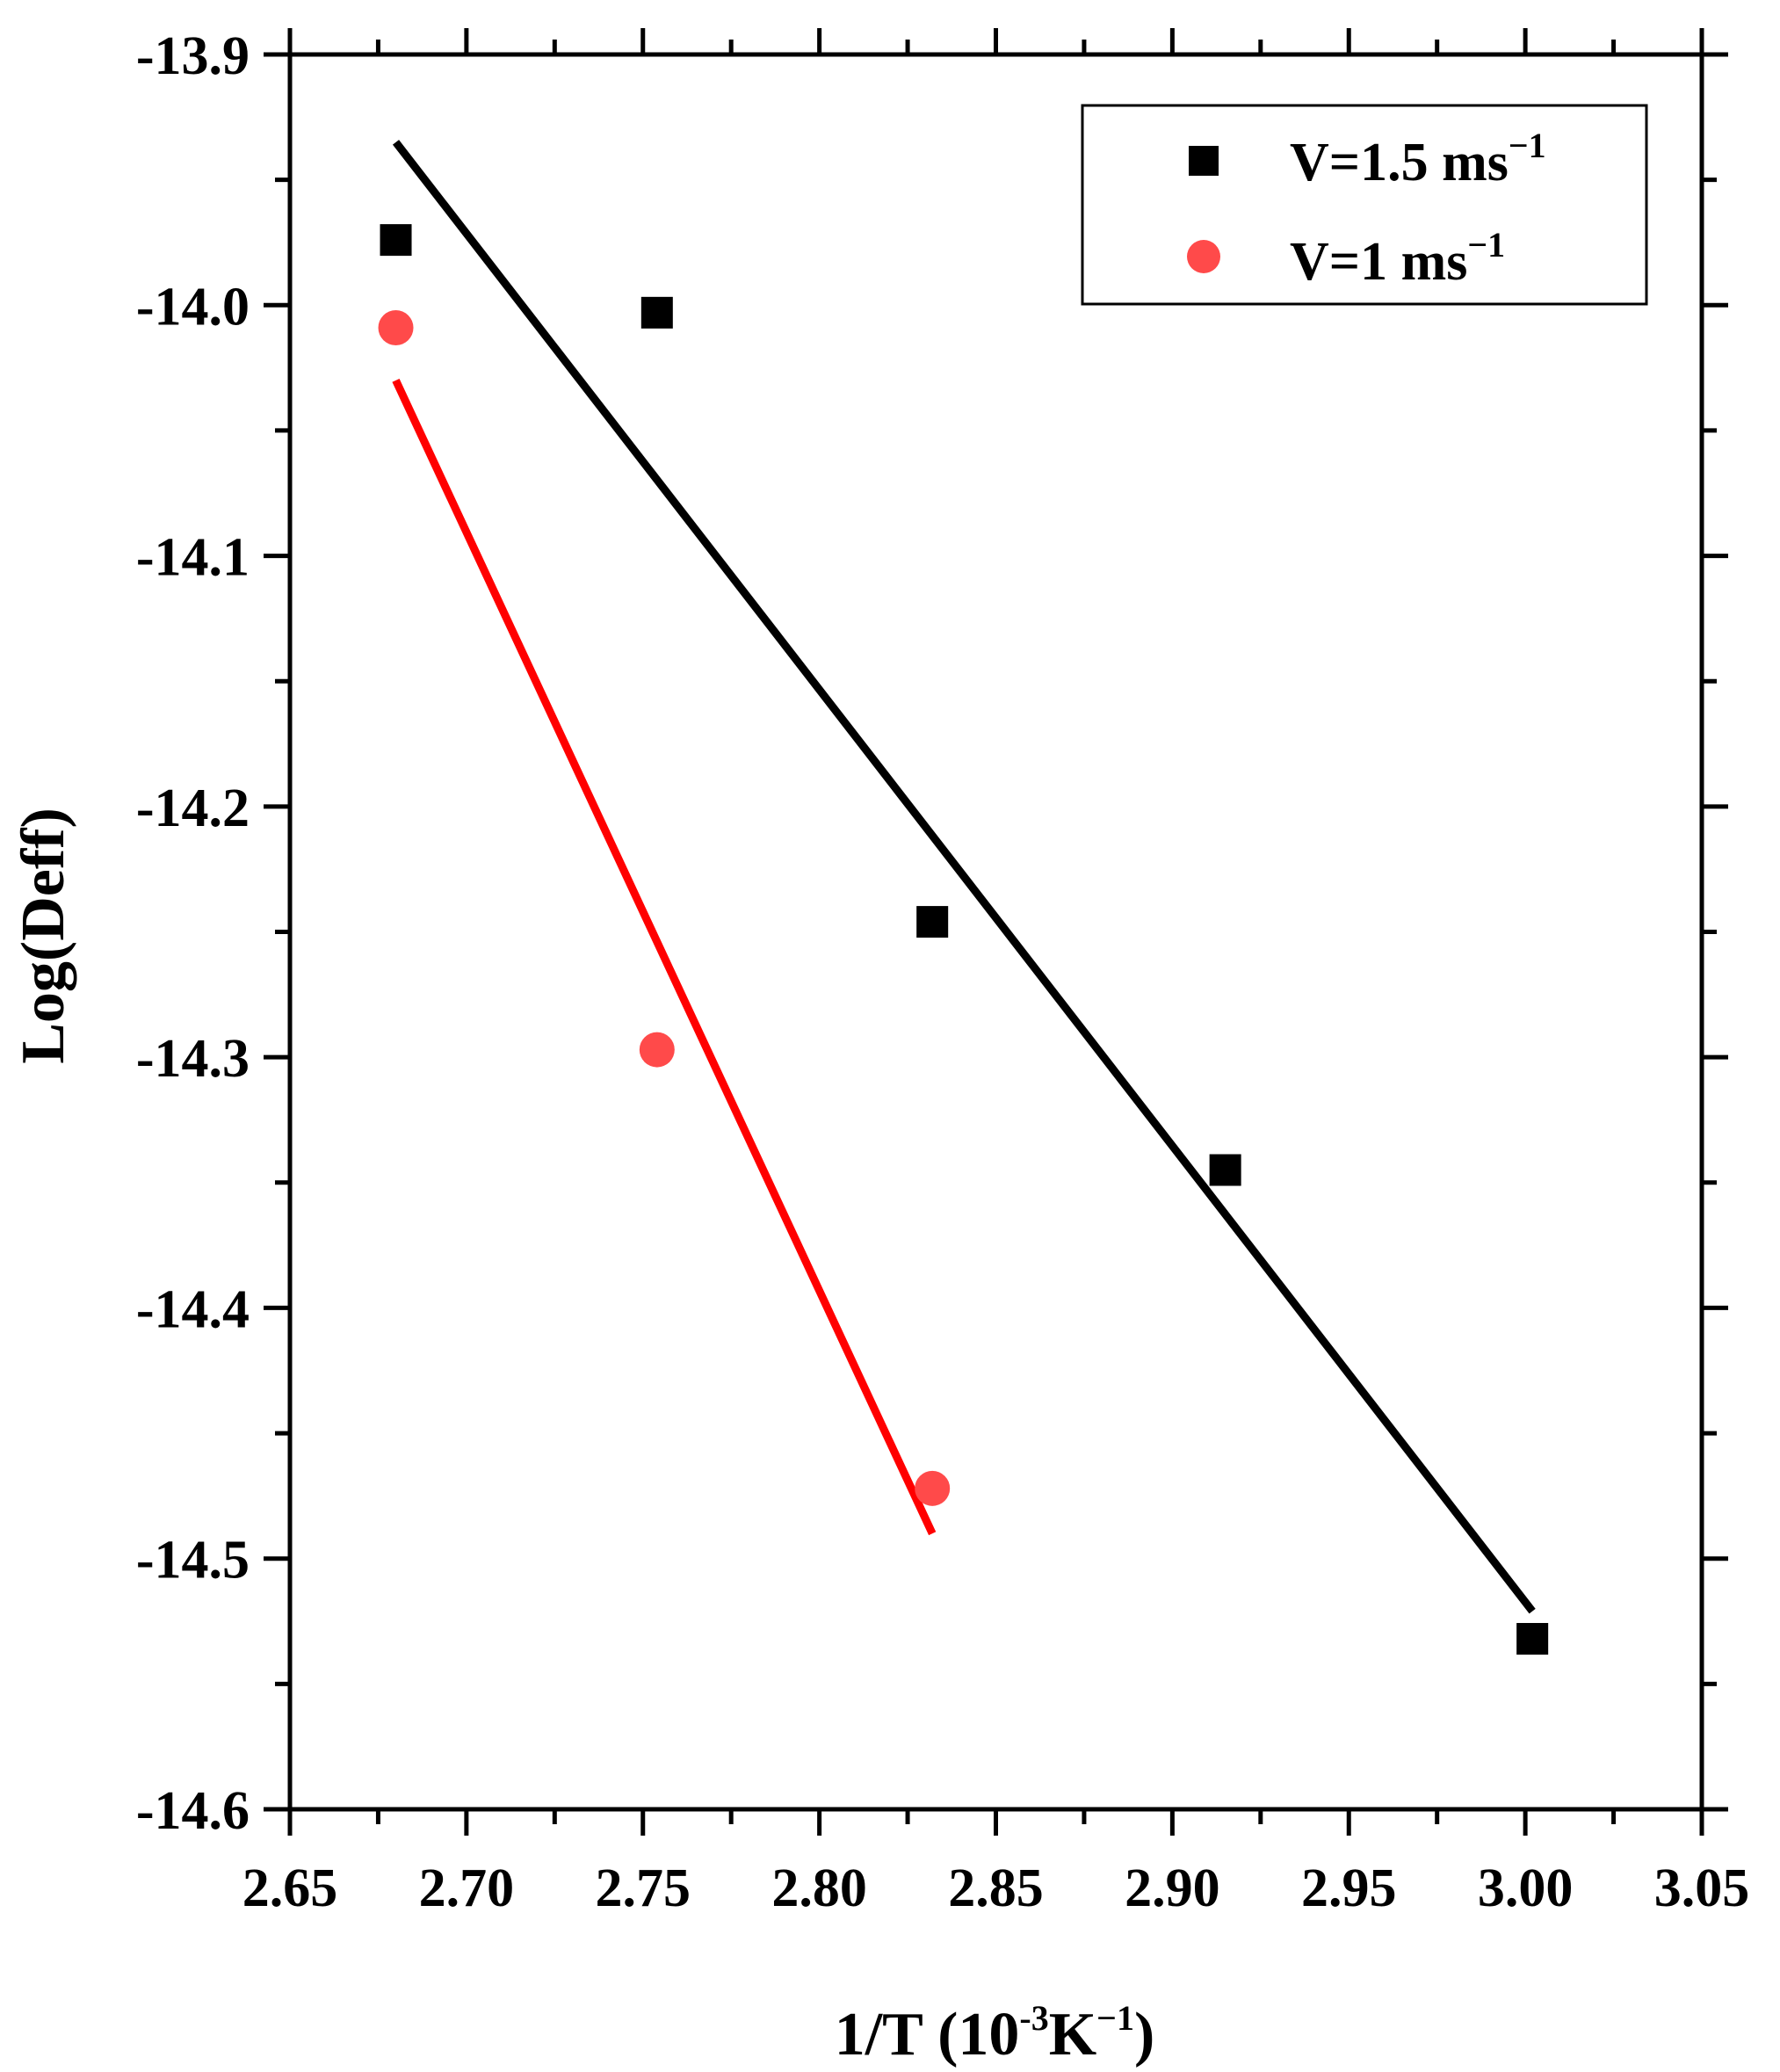 This screenshot has height=2072, width=1780. Describe the element at coordinates (193, 1309) in the screenshot. I see `y-tick-label: -14.4` at that location.